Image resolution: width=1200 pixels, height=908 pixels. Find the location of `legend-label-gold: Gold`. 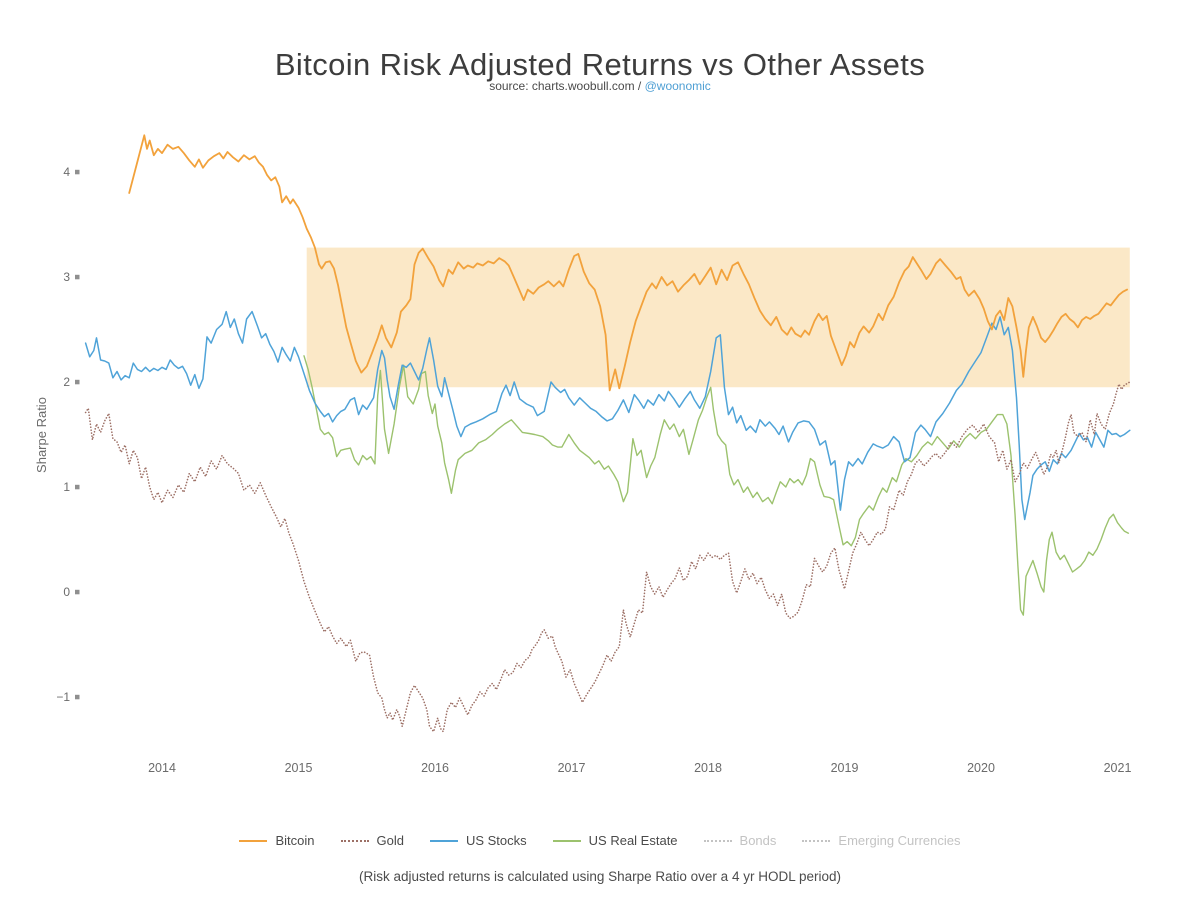

legend-label-gold: Gold is located at coordinates (390, 840).